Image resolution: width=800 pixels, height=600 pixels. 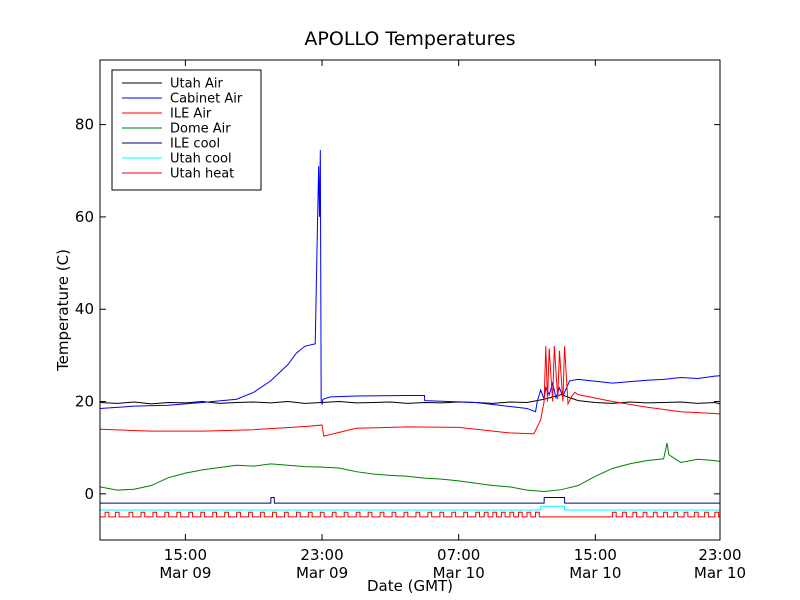 What do you see at coordinates (89, 494) in the screenshot?
I see `y-tick-label: 0` at bounding box center [89, 494].